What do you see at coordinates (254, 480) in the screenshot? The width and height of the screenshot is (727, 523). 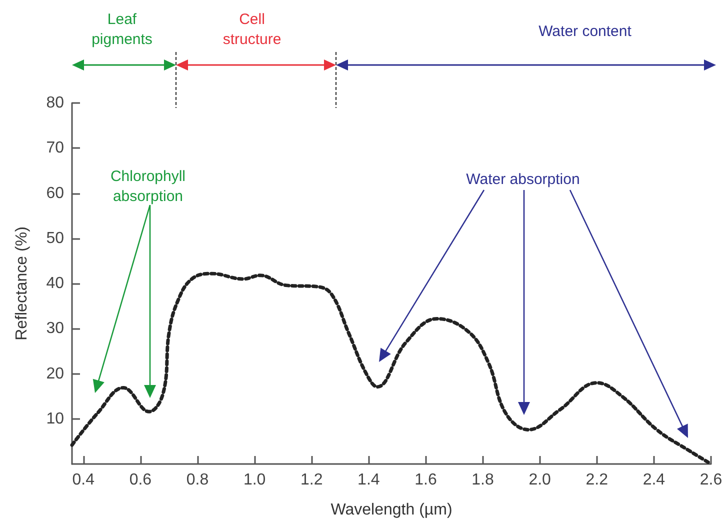 I see `x-tick-label: 1.0` at bounding box center [254, 480].